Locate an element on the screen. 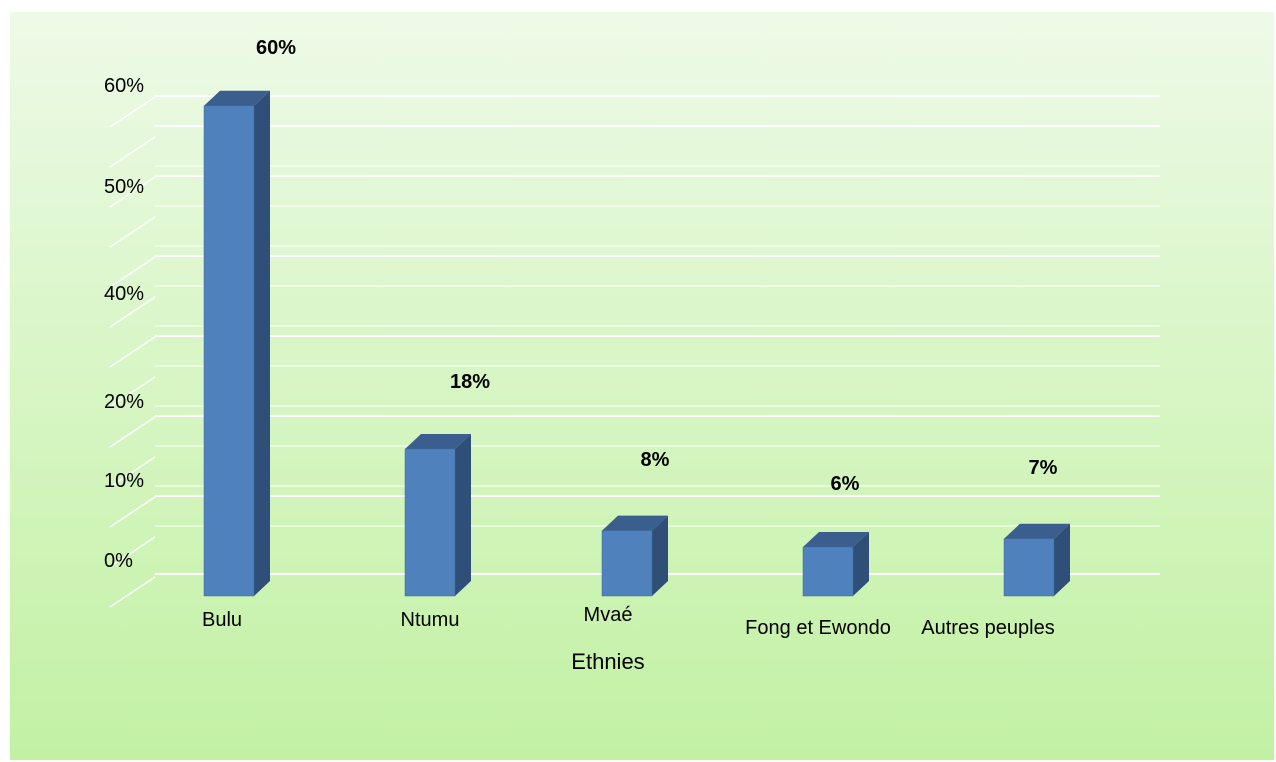 The height and width of the screenshot is (762, 1276). y-tick-label: 40% is located at coordinates (124, 294).